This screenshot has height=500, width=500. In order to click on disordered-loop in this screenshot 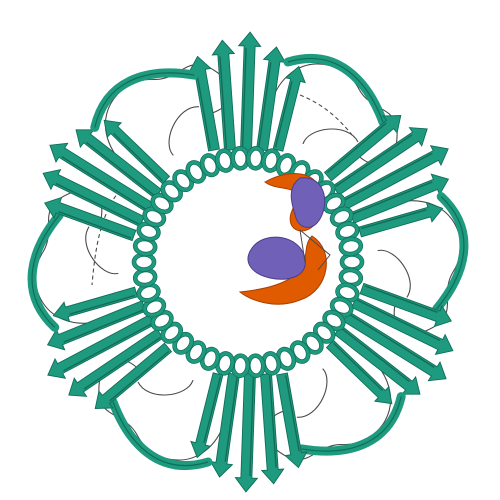, I will do `click(106, 237)`.